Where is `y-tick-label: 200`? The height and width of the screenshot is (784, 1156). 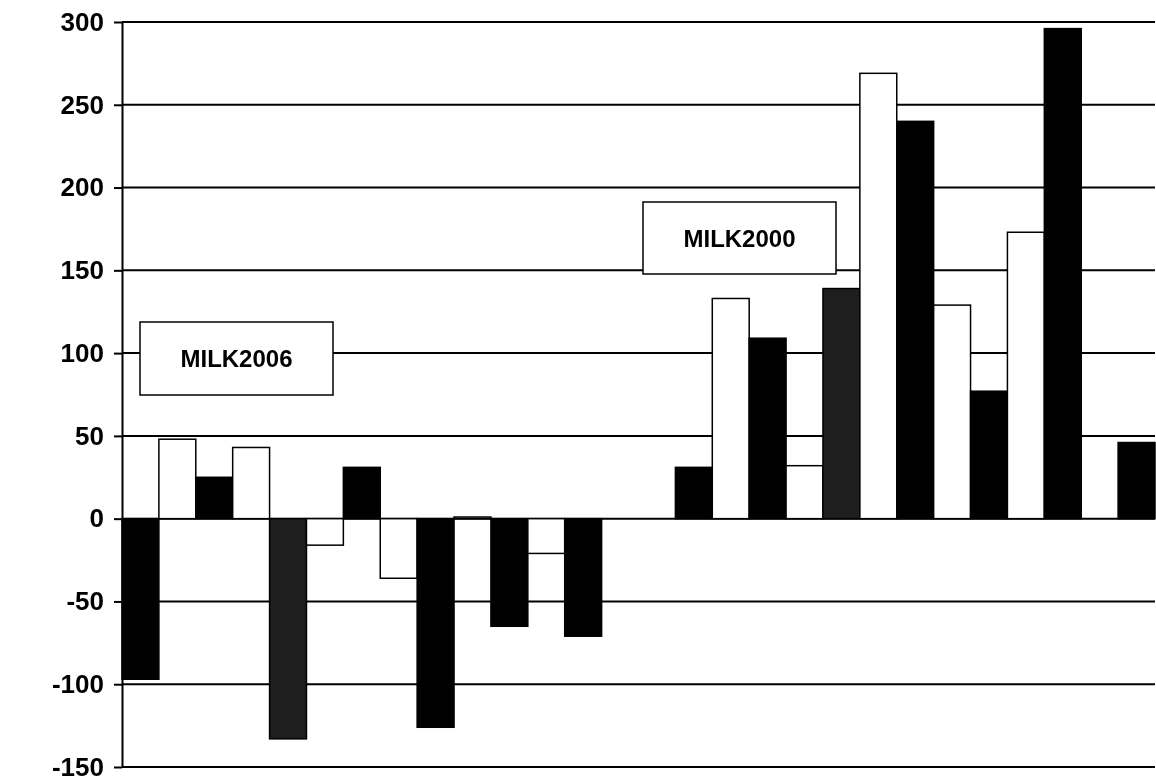 y-tick-label: 200 is located at coordinates (82, 187).